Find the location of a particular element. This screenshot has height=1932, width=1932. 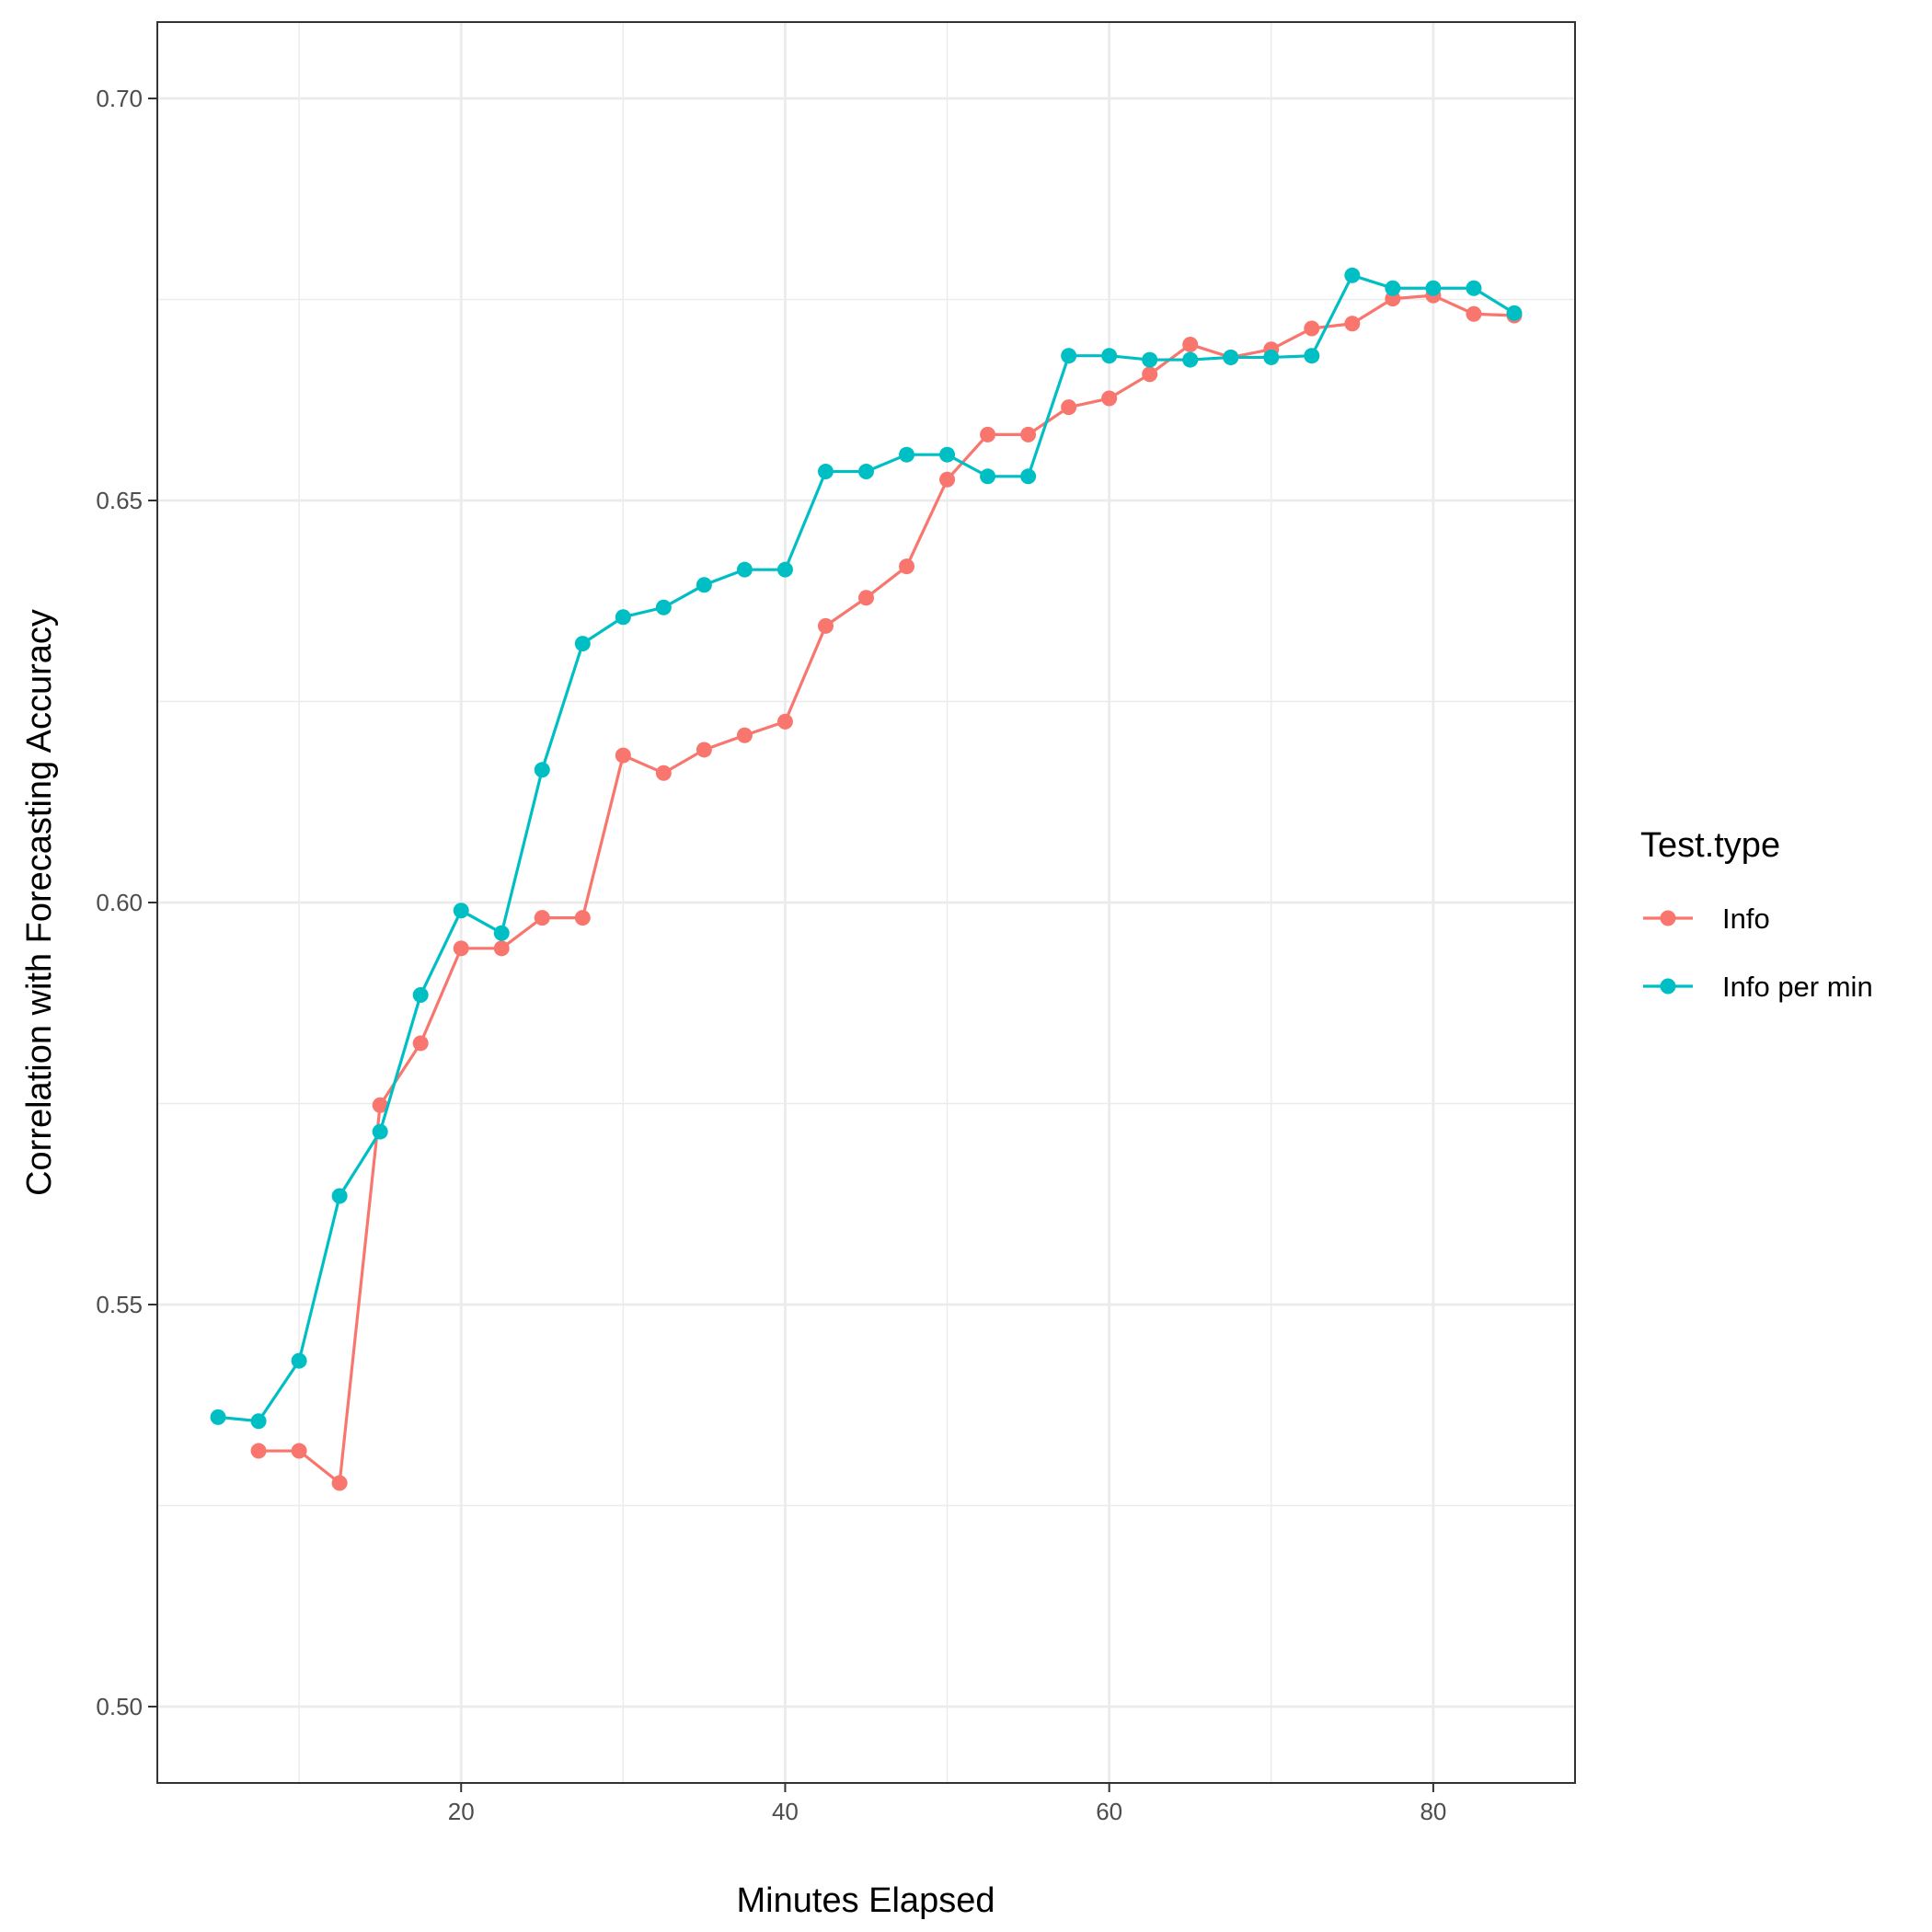

y-tick-label: 0.70 is located at coordinates (120, 98).